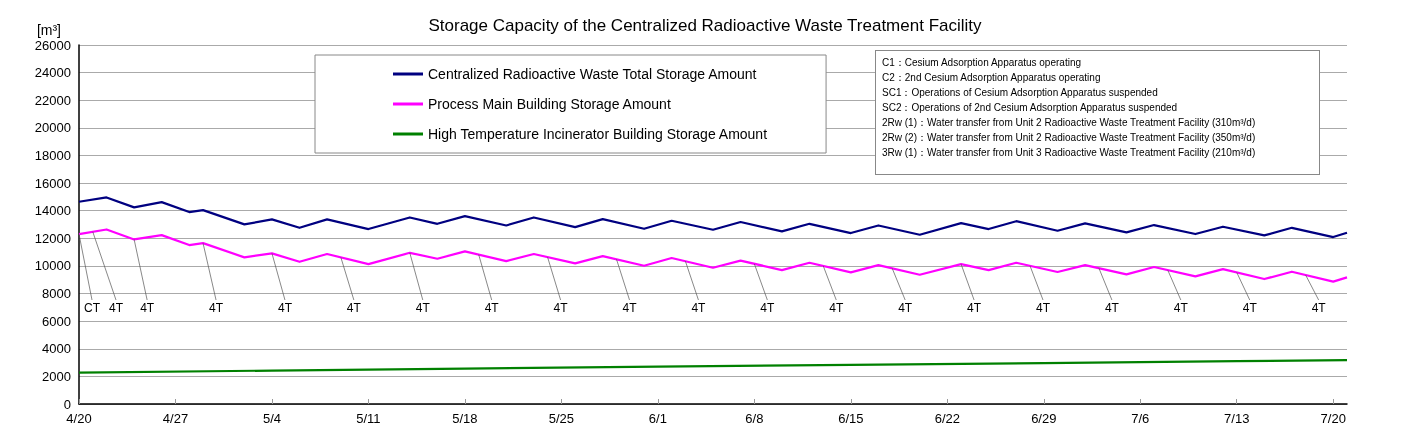 This screenshot has height=432, width=1410. What do you see at coordinates (52, 266) in the screenshot?
I see `y-tick-label: 10000` at bounding box center [52, 266].